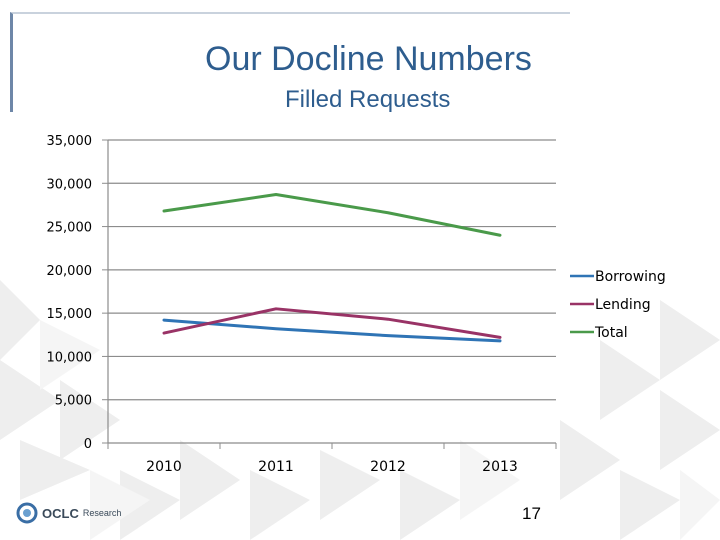  What do you see at coordinates (332, 268) in the screenshot?
I see `chart-series` at bounding box center [332, 268].